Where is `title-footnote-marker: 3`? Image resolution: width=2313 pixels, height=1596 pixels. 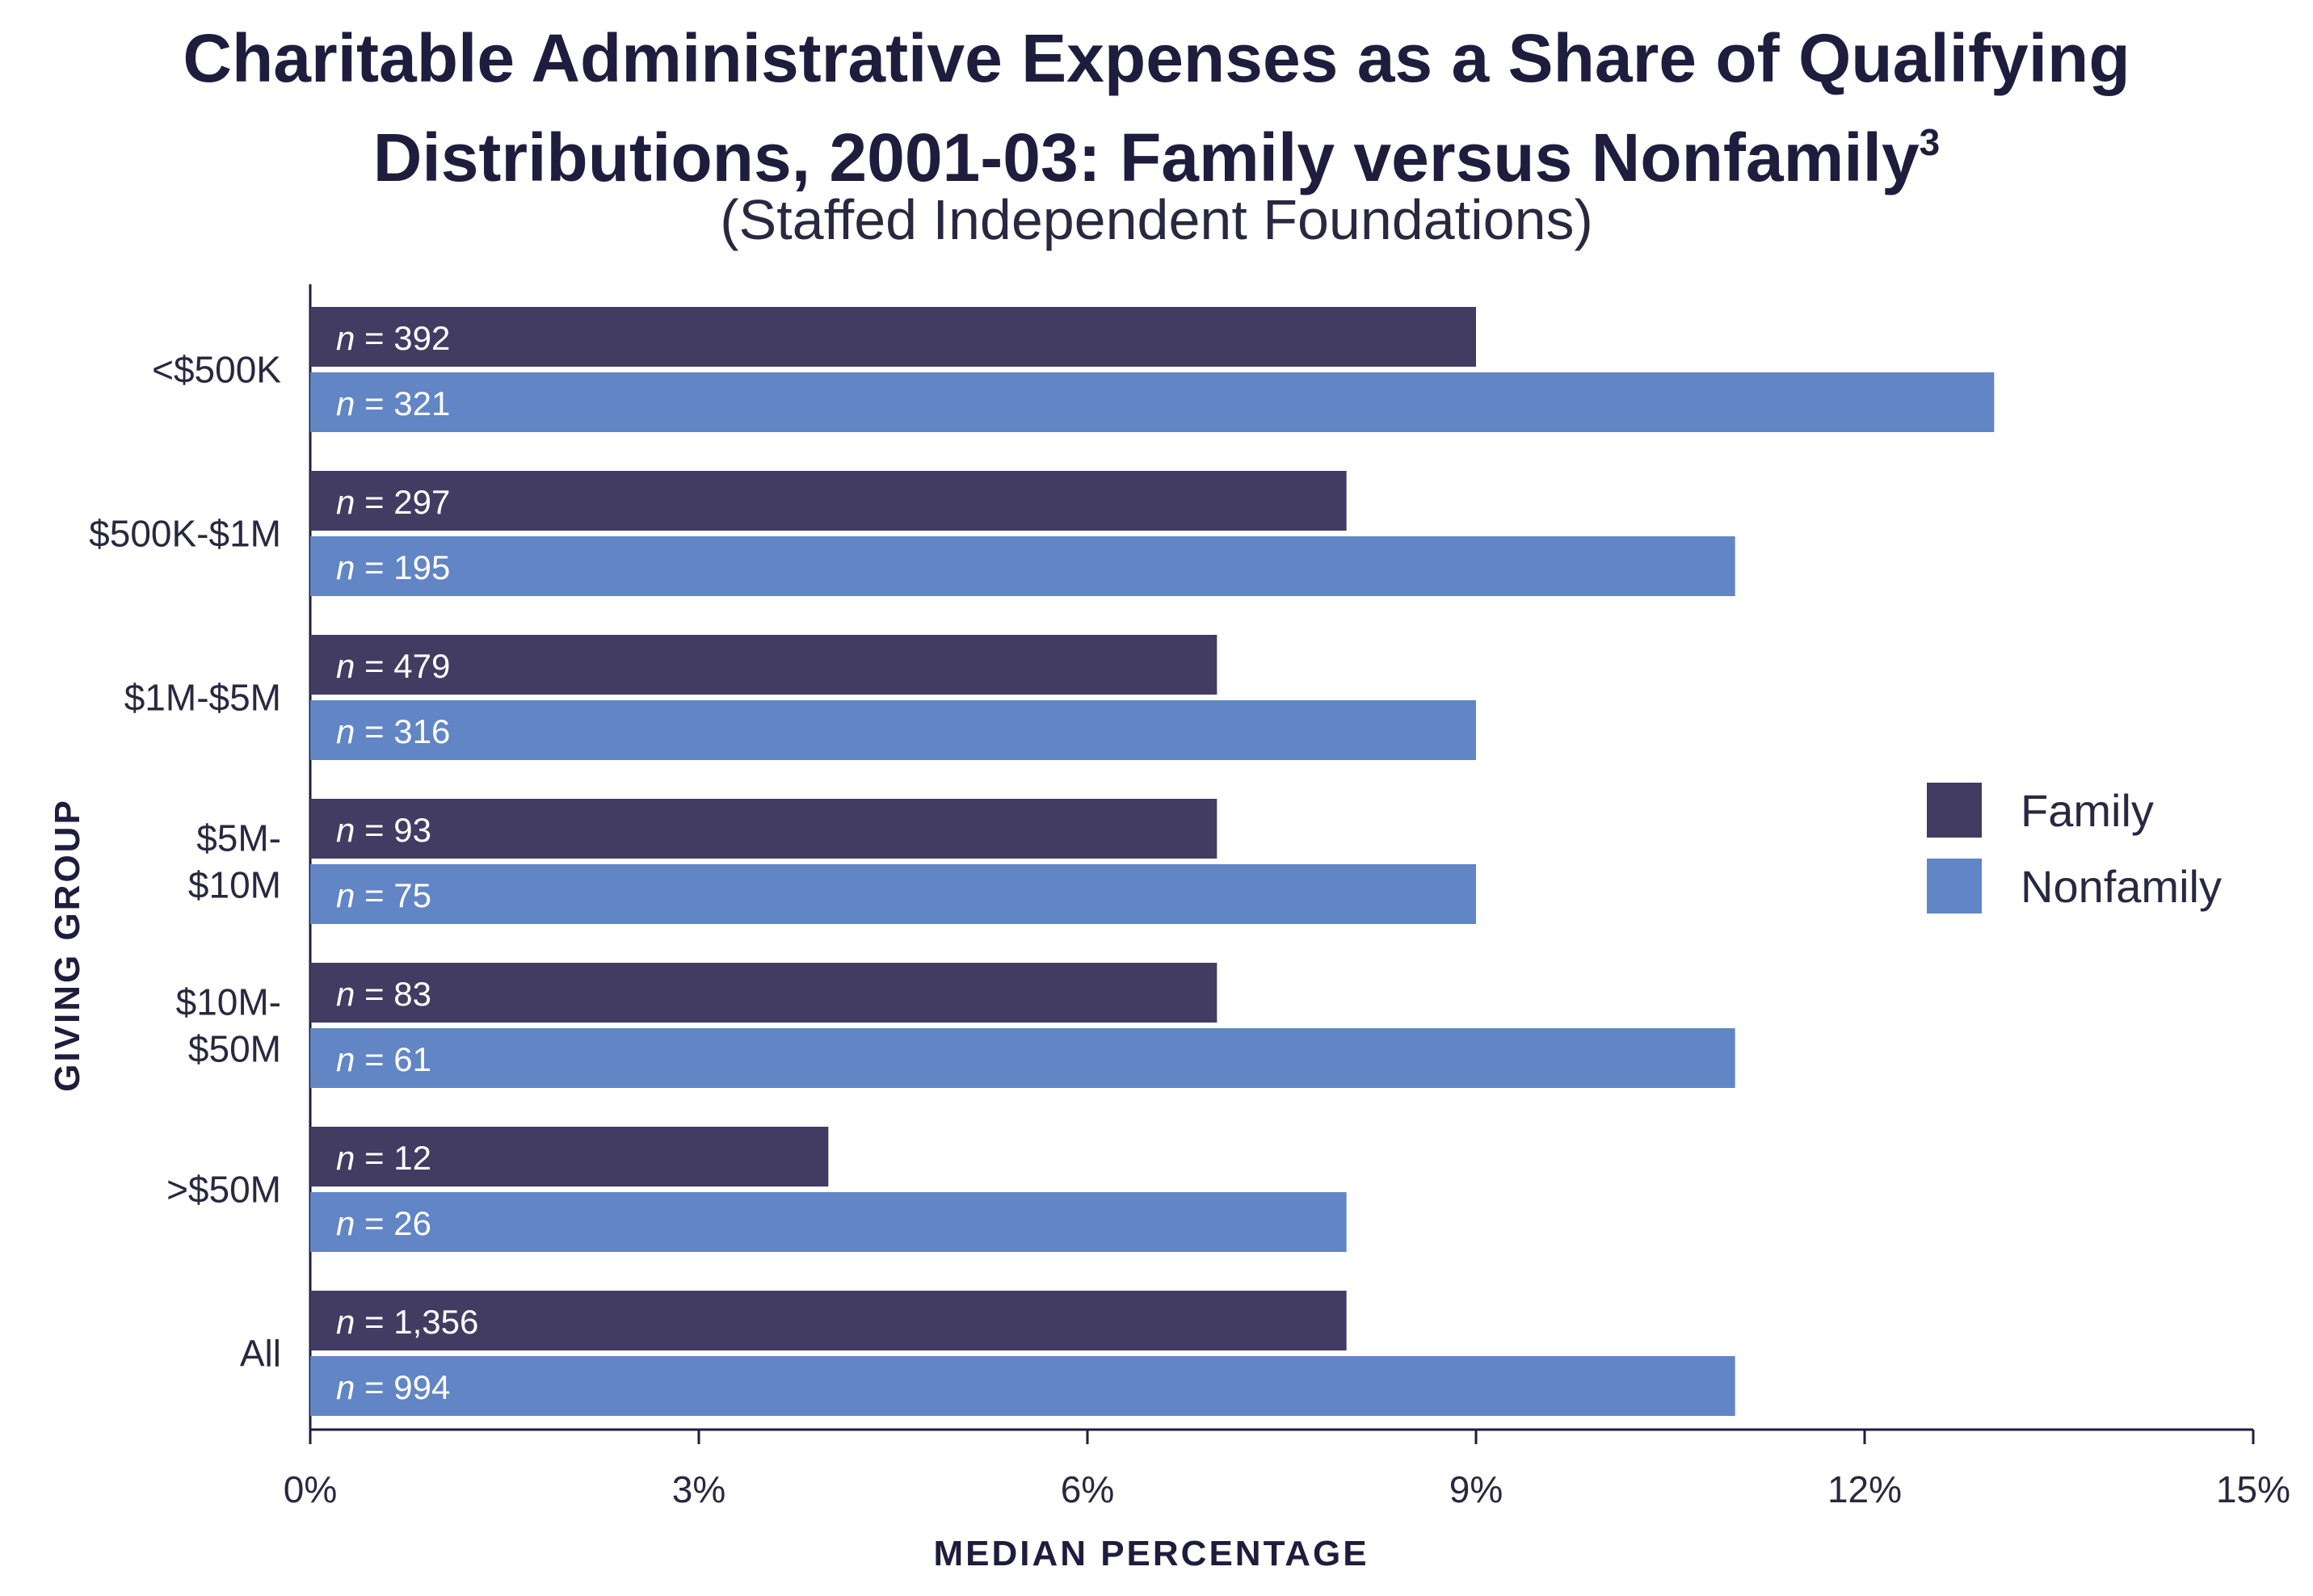 title-footnote-marker: 3 is located at coordinates (1930, 142).